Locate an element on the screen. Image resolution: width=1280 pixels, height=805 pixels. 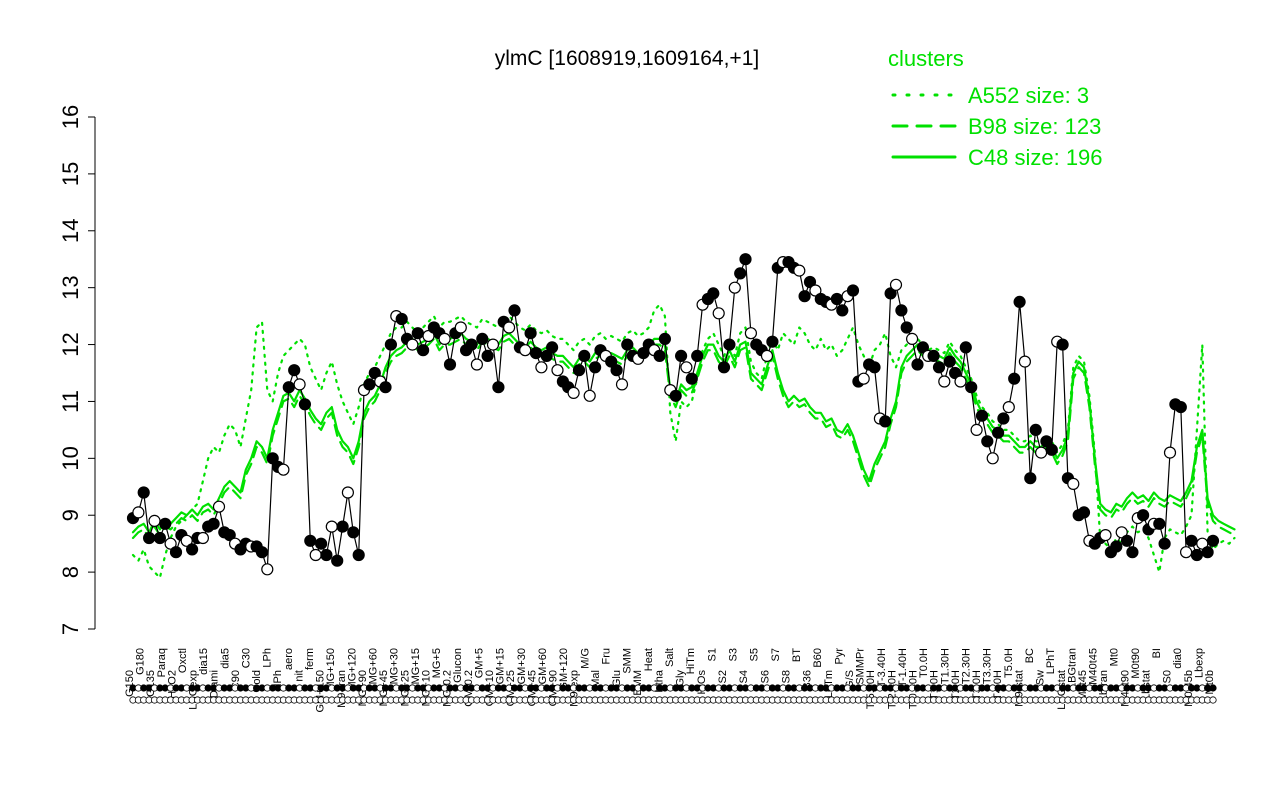
chart-title: ylmC [1608919,1609164,+1] is located at coordinates (627, 58).